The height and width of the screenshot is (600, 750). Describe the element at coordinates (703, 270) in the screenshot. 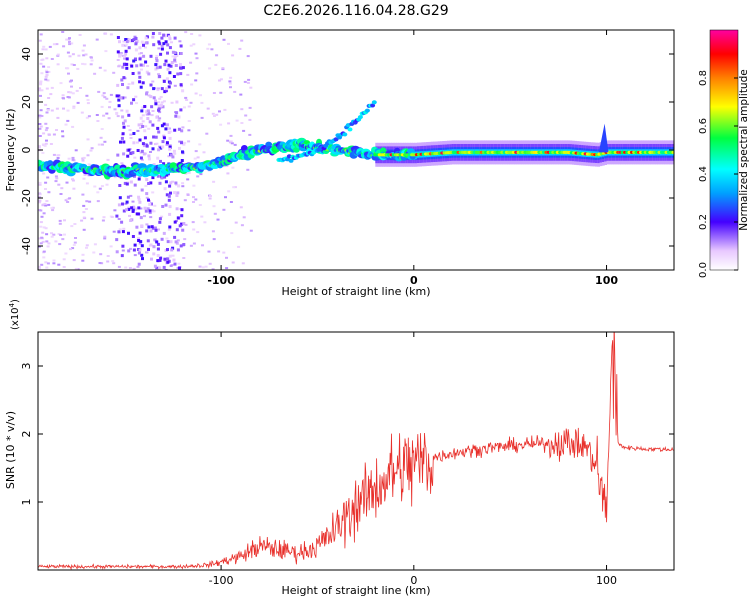

I see `colorbar-tick-label: 0.0` at that location.